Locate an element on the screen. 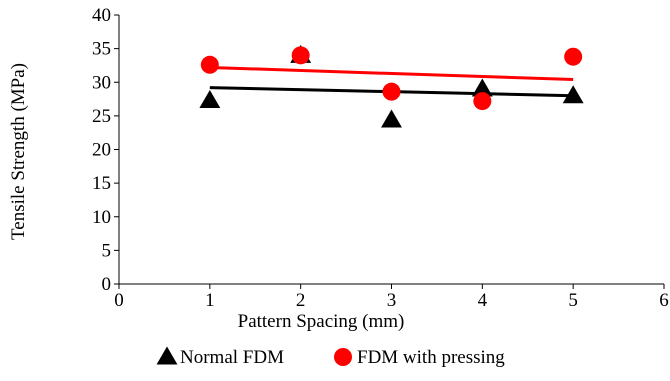 The height and width of the screenshot is (381, 670). data-markers is located at coordinates (391, 86).